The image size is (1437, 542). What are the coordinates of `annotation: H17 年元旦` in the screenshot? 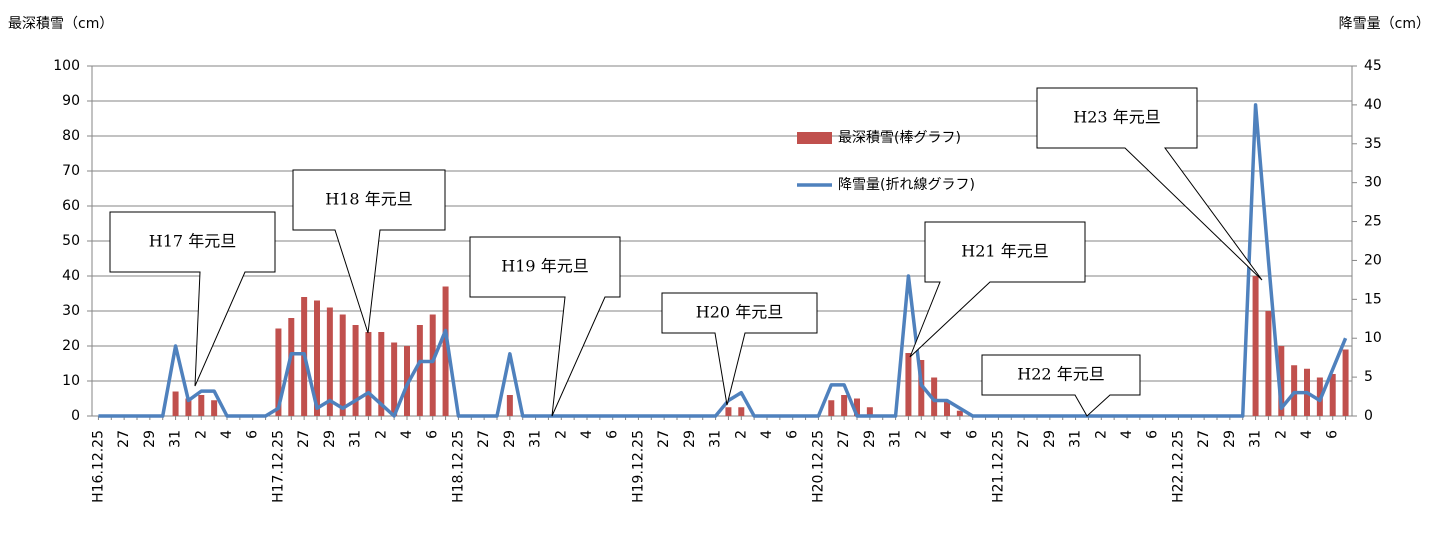 It's located at (192, 241).